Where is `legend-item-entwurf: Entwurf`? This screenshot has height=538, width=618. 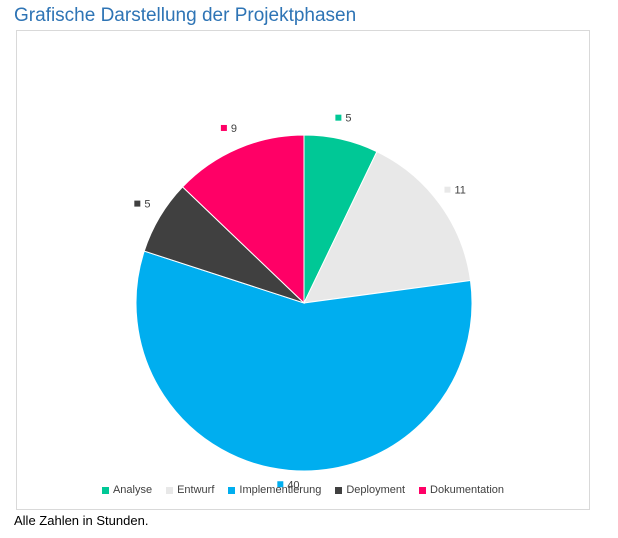
legend-item-entwurf: Entwurf is located at coordinates (190, 490).